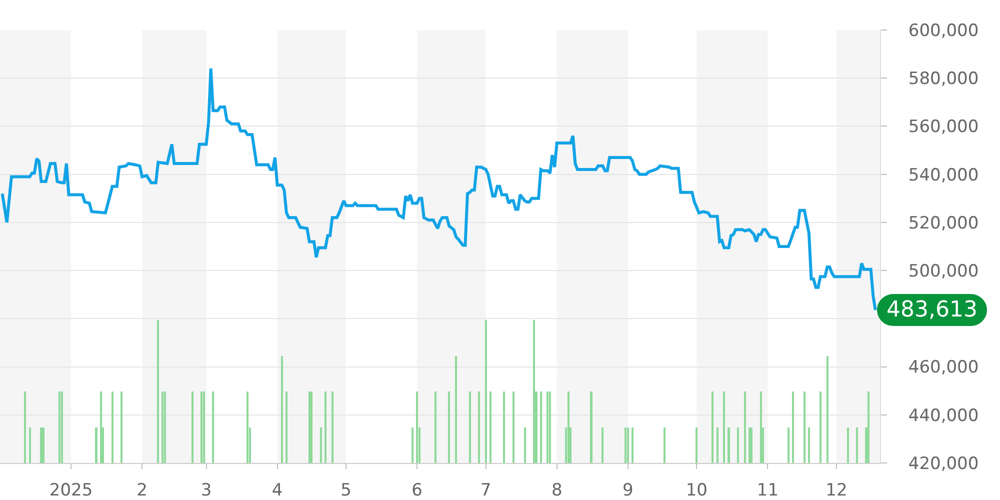 This screenshot has width=1000, height=500. Describe the element at coordinates (142, 490) in the screenshot. I see `x-tick-label: 2` at that location.